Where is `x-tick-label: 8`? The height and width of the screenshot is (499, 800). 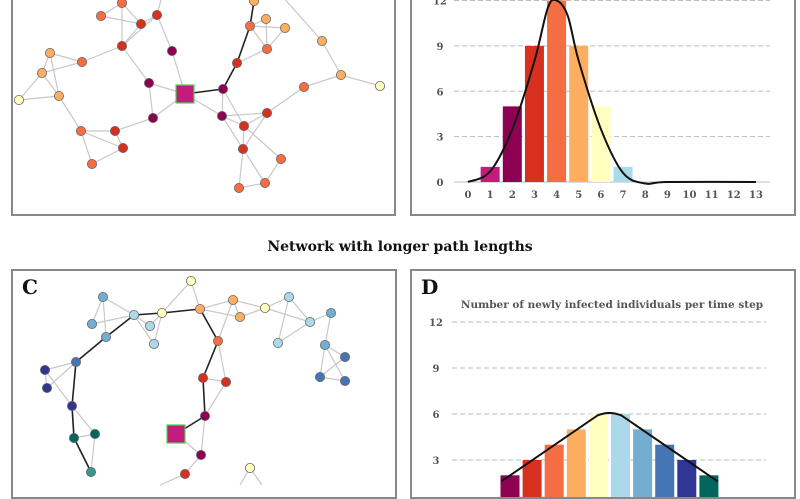
x-tick-label: 8 is located at coordinates (645, 195).